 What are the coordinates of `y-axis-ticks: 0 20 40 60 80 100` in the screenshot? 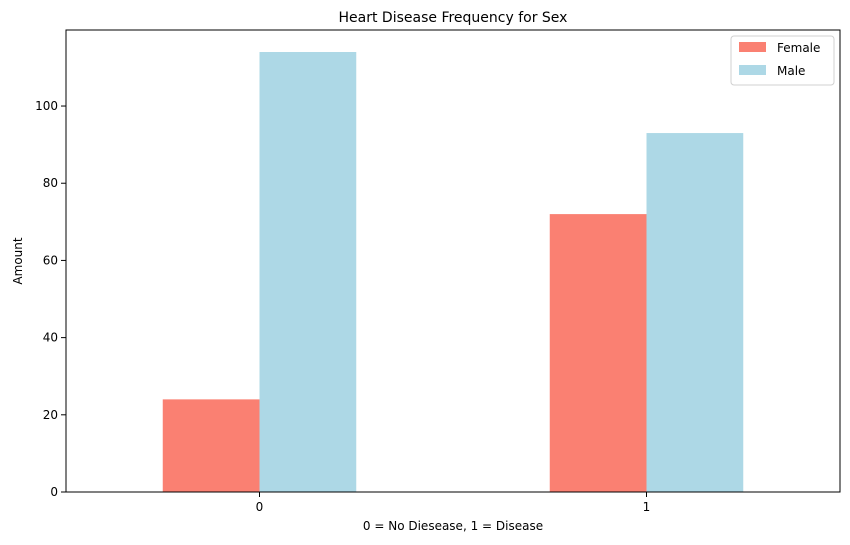 It's located at (50, 299).